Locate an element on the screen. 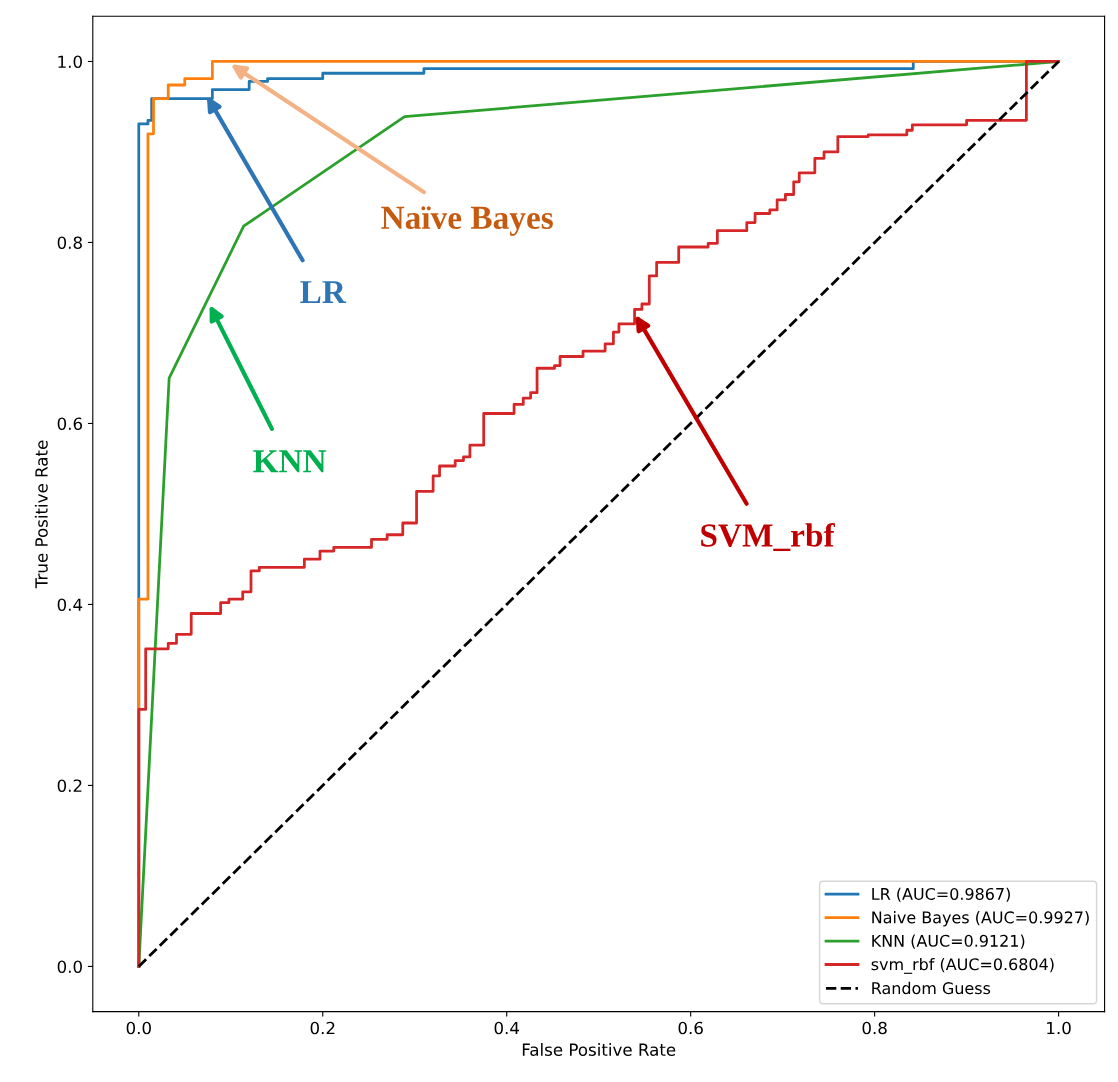  annotation: SVM_rbf is located at coordinates (768, 537).